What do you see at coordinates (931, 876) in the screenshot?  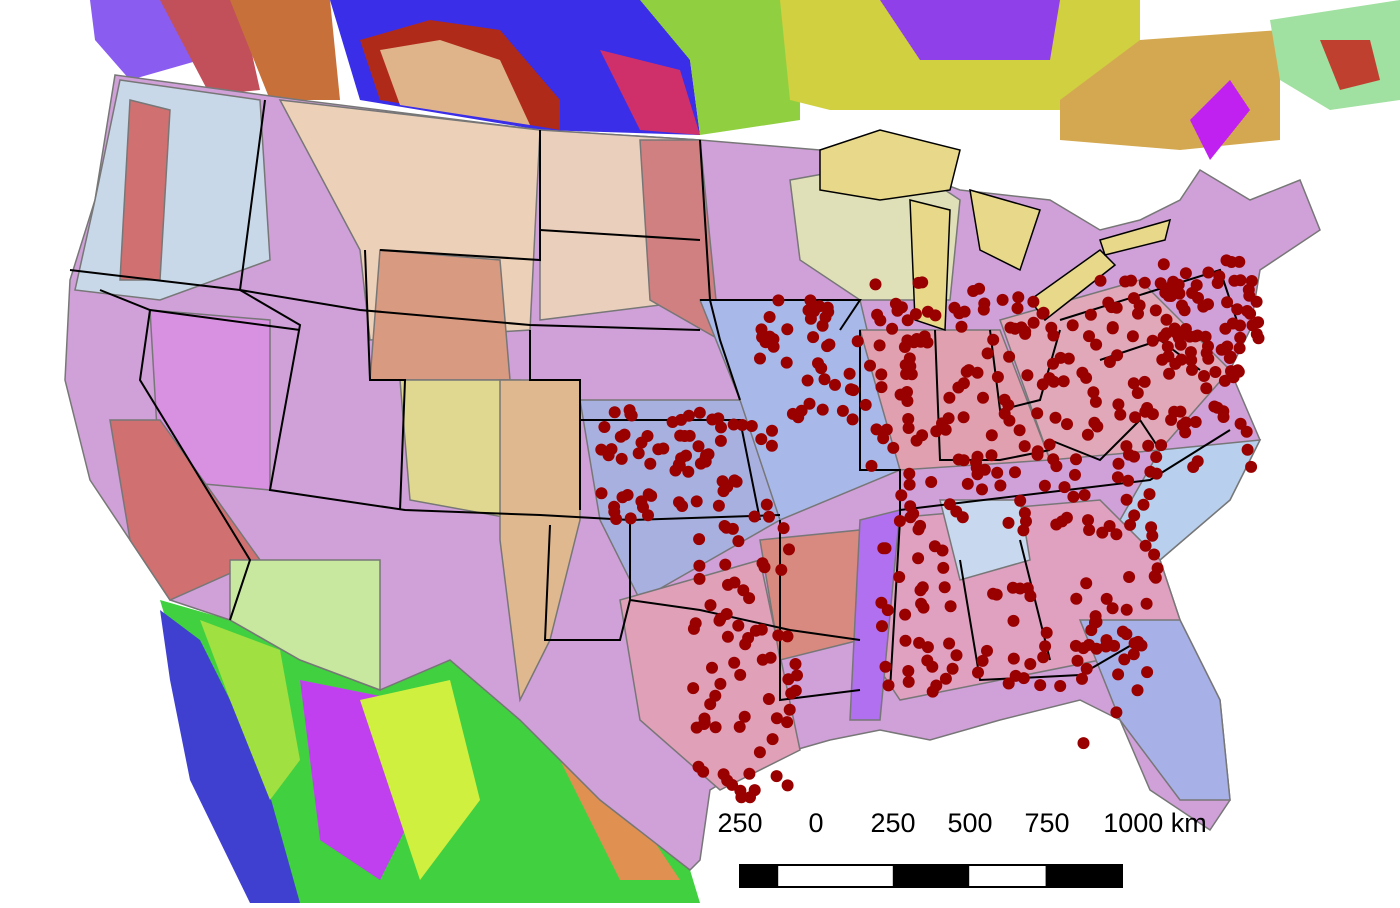 I see `scale-bar` at bounding box center [931, 876].